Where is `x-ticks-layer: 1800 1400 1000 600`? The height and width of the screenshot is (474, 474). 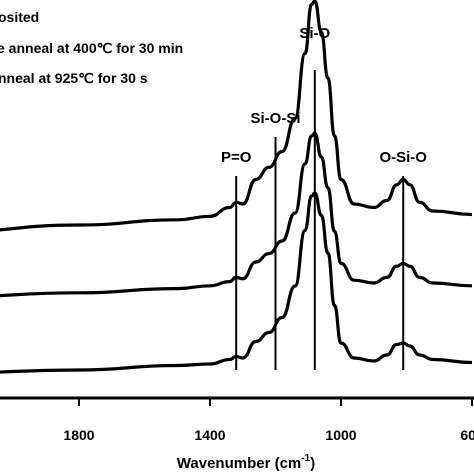 x-ticks-layer: 1800 1400 1000 600 is located at coordinates (268, 420).